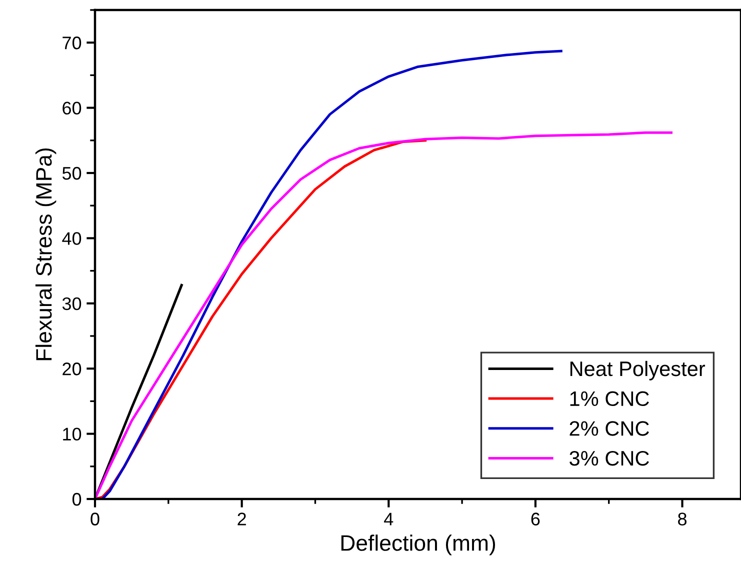 Image resolution: width=741 pixels, height=570 pixels. Describe the element at coordinates (535, 519) in the screenshot. I see `x-tick-label: 6` at that location.